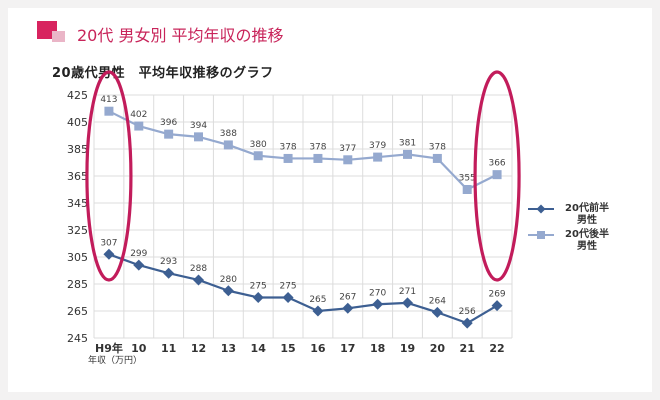 The image size is (660, 400). I want to click on diamond-marker-icon, so click(541, 209).